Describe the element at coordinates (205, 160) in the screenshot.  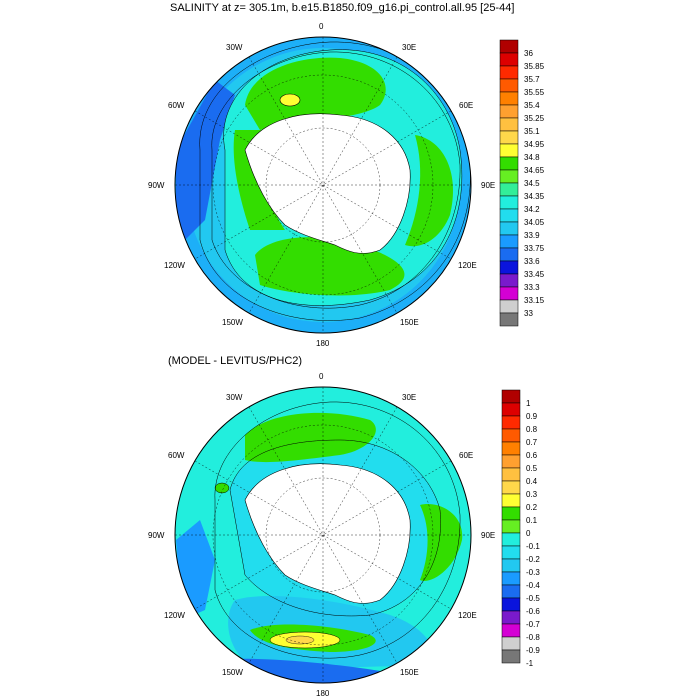
I see `deep-blue-area` at that location.